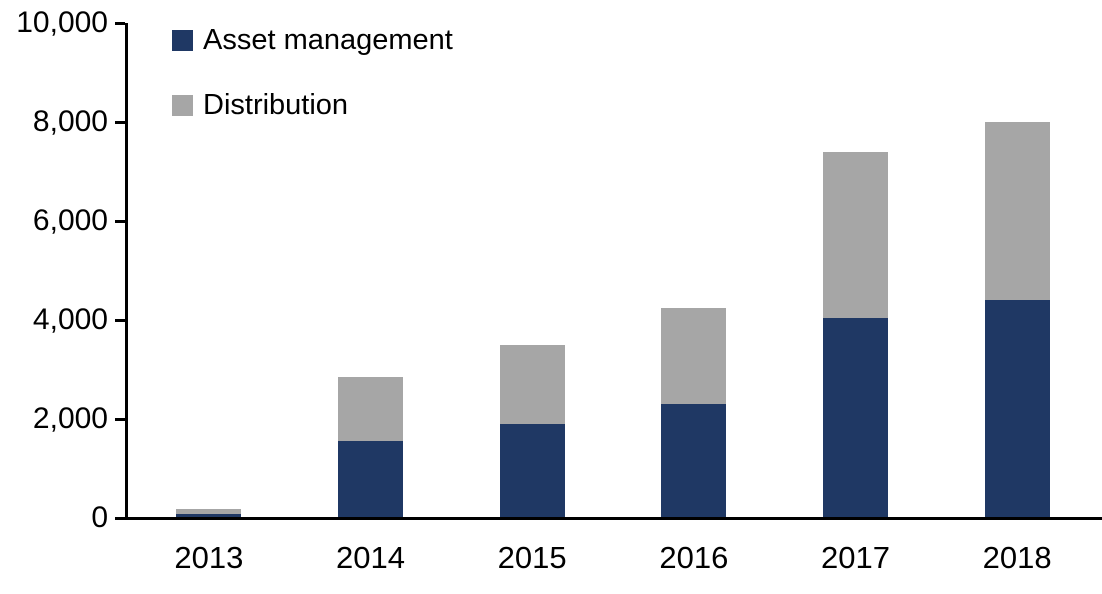 The width and height of the screenshot is (1102, 594). I want to click on y-axis-line, so click(126, 271).